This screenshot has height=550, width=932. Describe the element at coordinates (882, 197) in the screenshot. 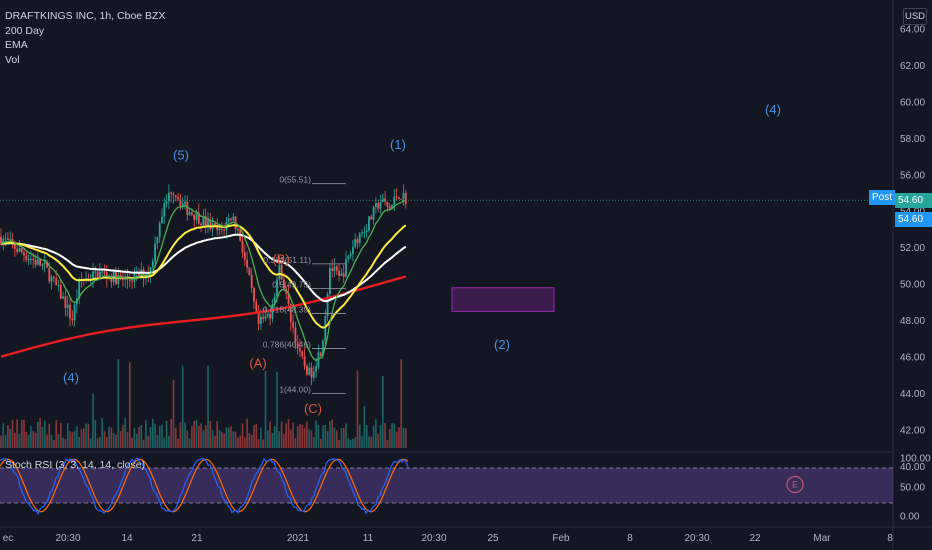

I see `post-market-badge: Post` at that location.